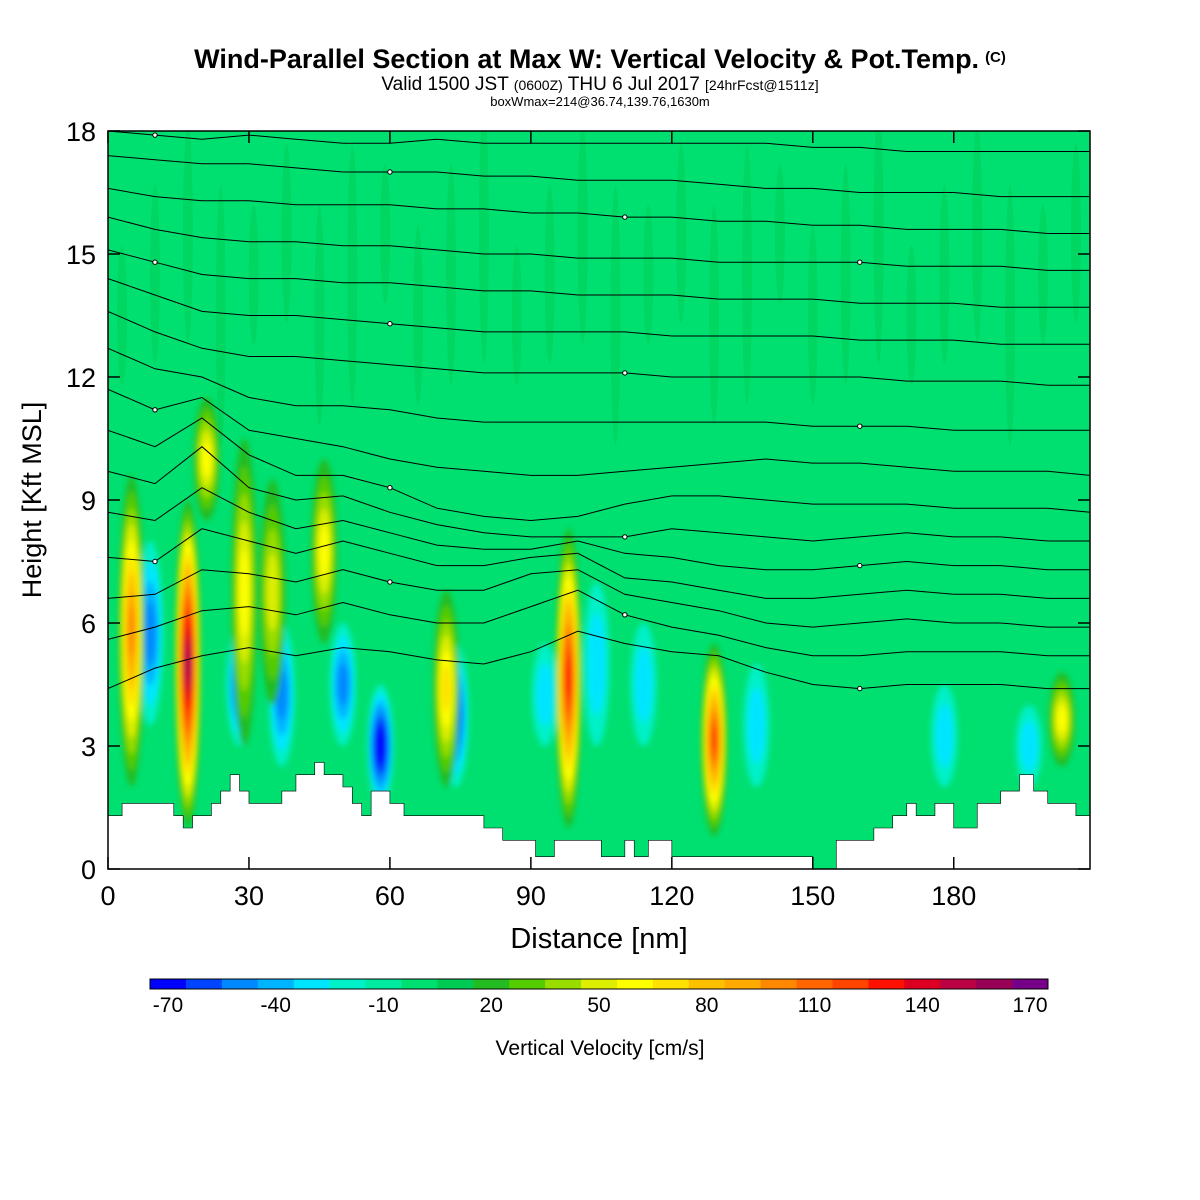 This screenshot has height=1200, width=1200. What do you see at coordinates (276, 1005) in the screenshot?
I see `colorbar-tick-label: -40` at bounding box center [276, 1005].